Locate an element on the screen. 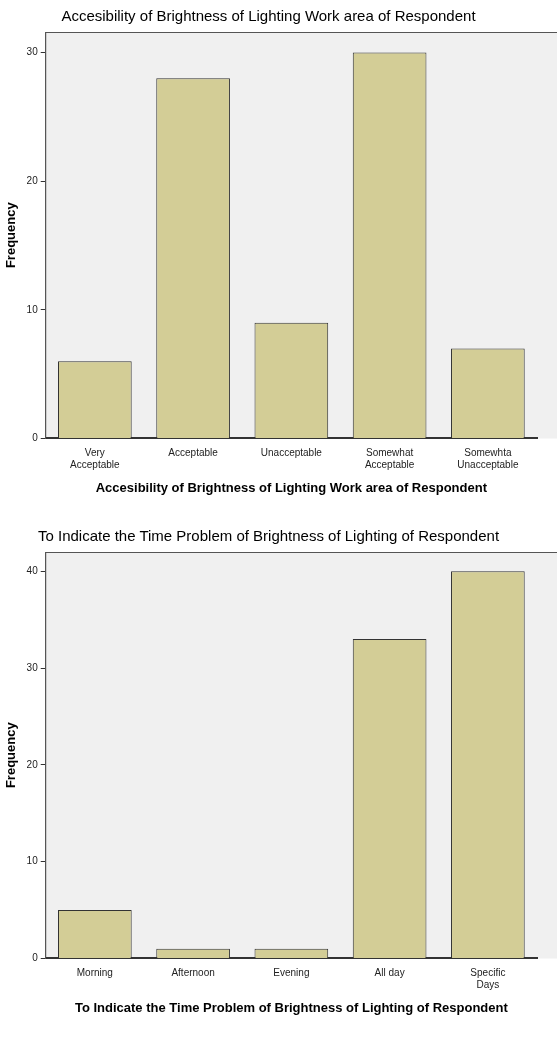  x-tick-label: Afternoon is located at coordinates (193, 973).